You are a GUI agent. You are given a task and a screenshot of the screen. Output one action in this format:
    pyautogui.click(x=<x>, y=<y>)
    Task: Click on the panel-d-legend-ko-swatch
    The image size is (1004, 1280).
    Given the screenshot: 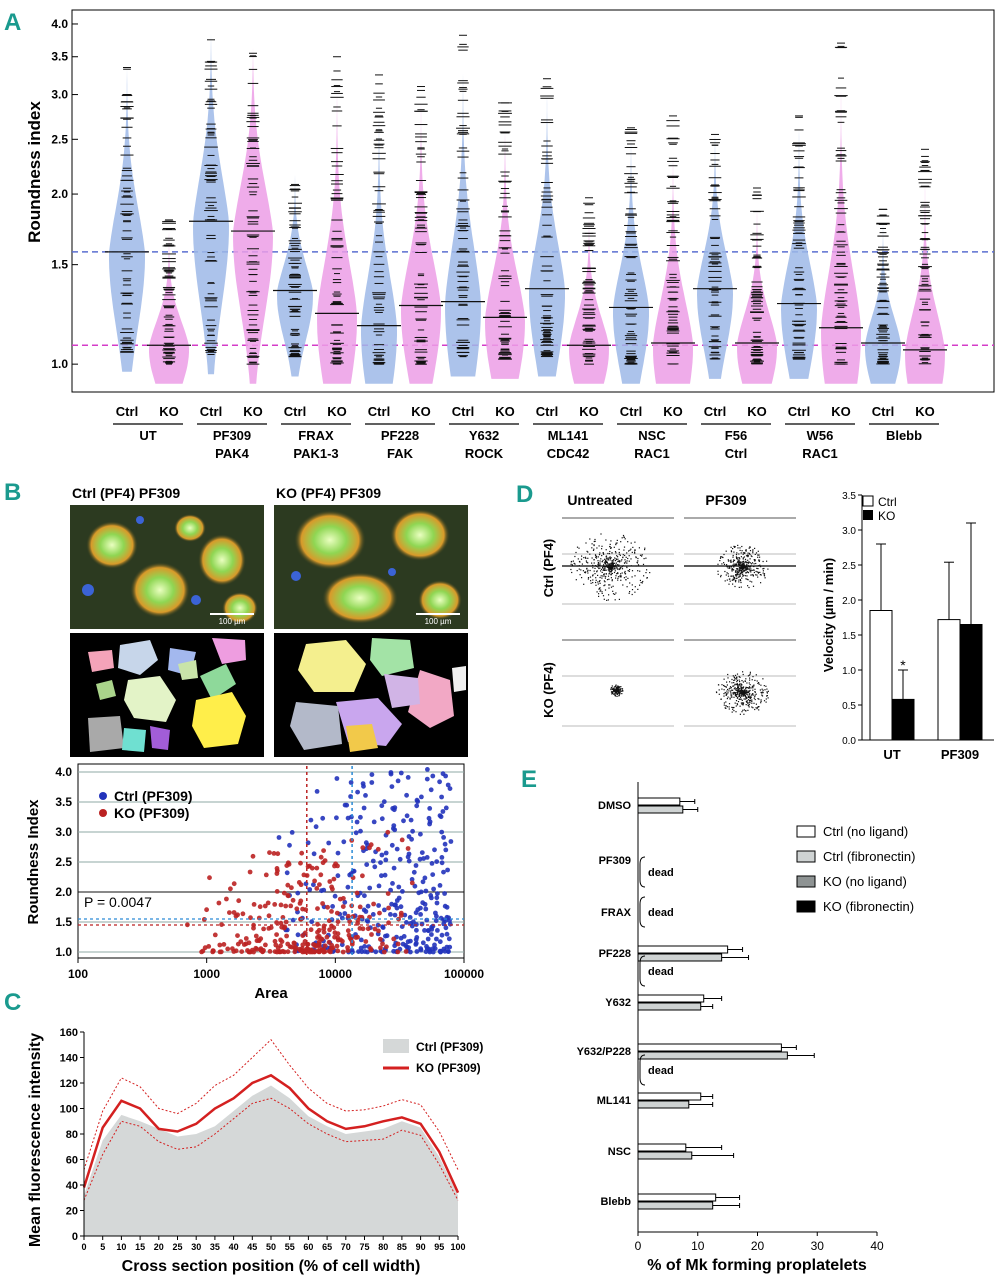 What is the action you would take?
    pyautogui.click(x=868, y=515)
    